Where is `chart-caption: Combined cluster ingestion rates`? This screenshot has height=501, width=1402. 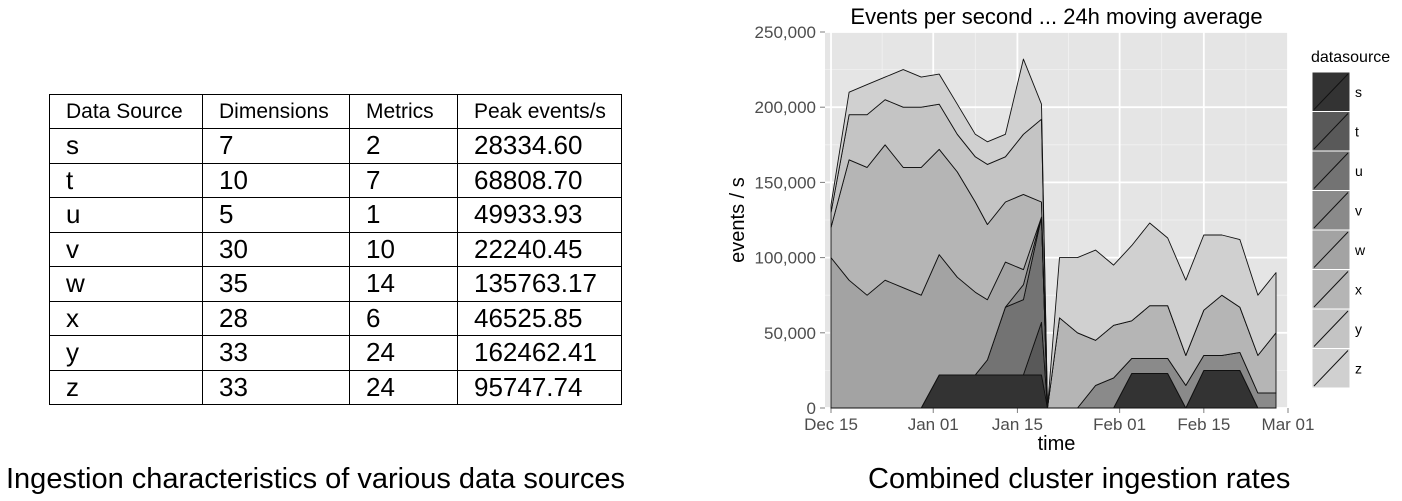
chart-caption: Combined cluster ingestion rates is located at coordinates (1079, 479).